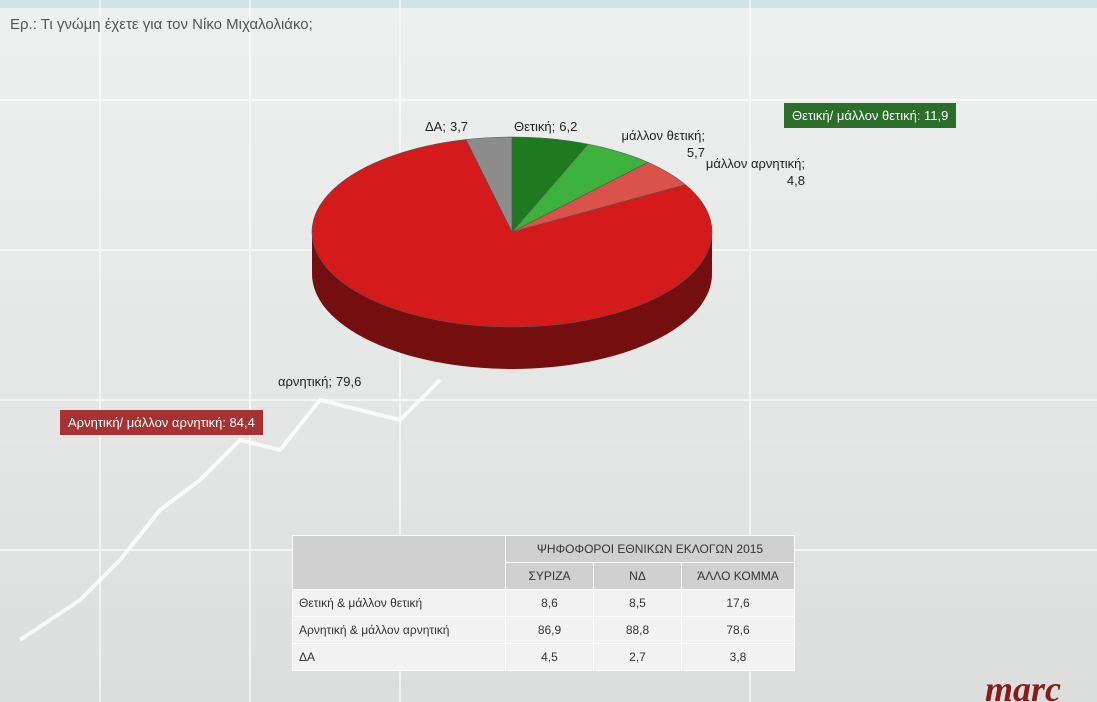 This screenshot has height=702, width=1097. Describe the element at coordinates (305, 381) in the screenshot. I see `label-category: αρνητική;` at that location.